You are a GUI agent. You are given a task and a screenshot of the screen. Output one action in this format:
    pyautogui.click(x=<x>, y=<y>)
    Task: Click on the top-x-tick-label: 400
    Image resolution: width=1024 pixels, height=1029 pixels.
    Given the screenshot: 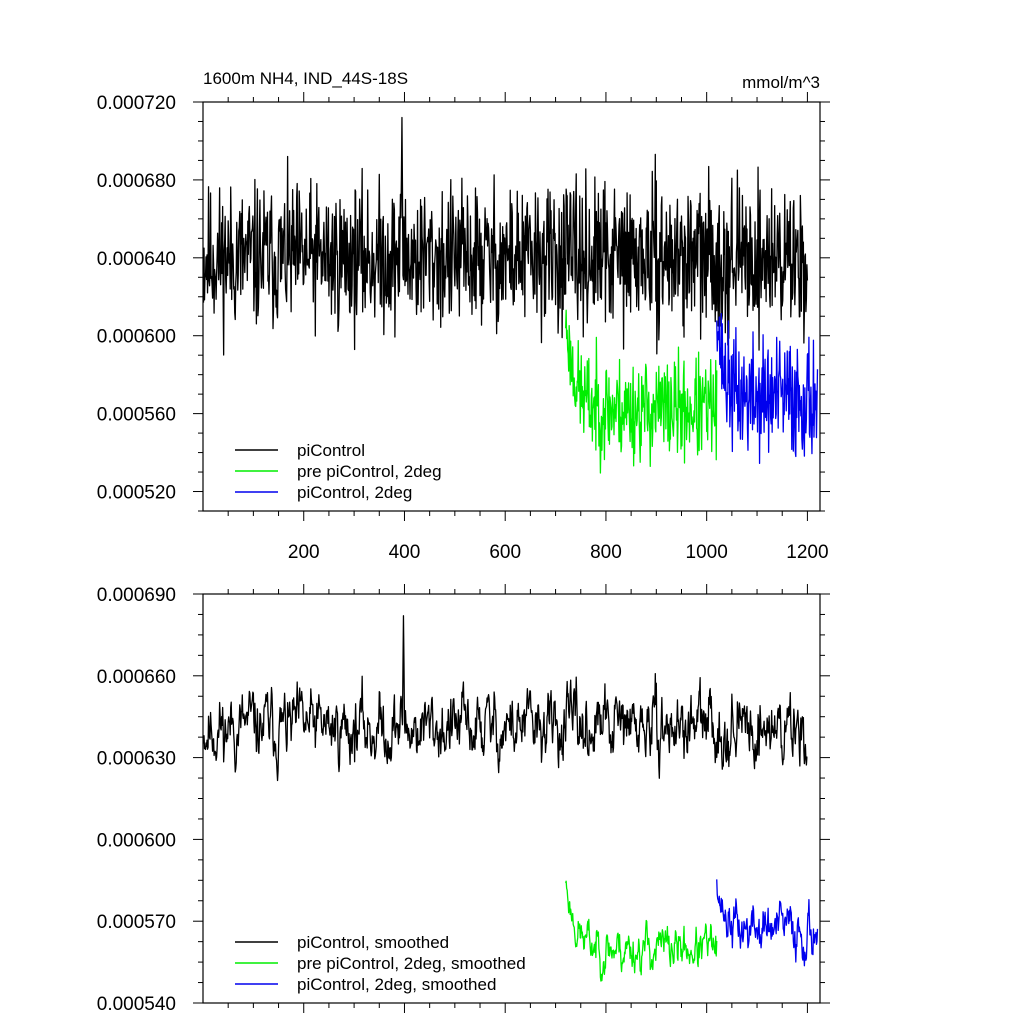 What is the action you would take?
    pyautogui.click(x=405, y=552)
    